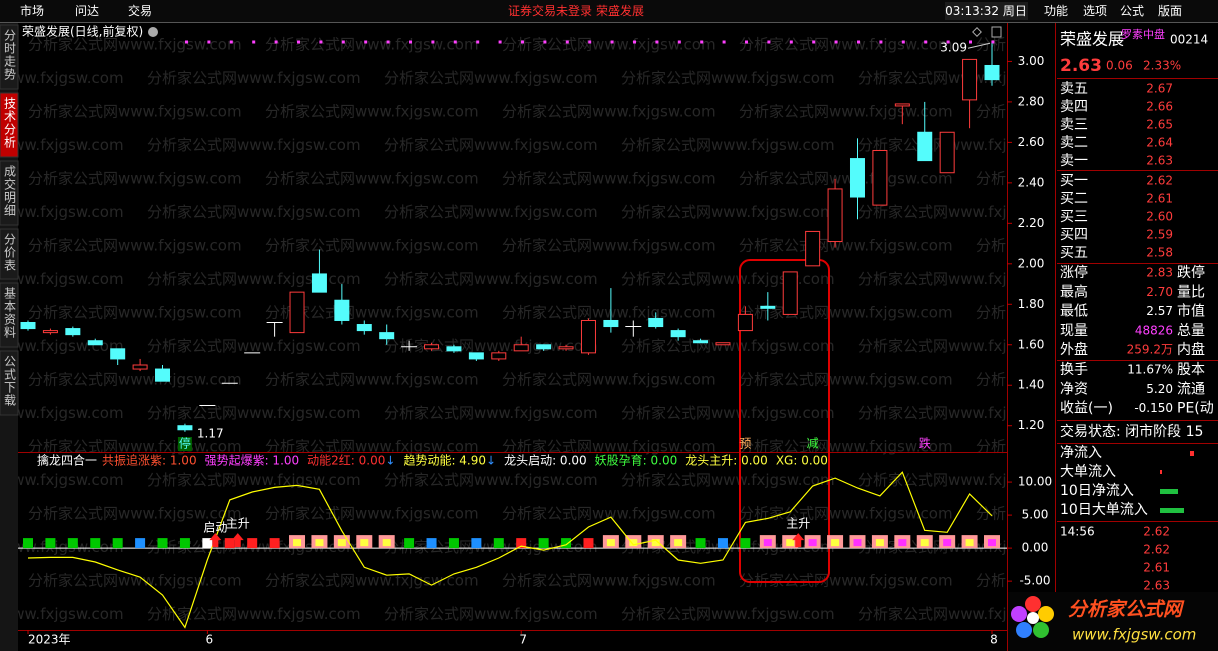 The height and width of the screenshot is (651, 1218). What do you see at coordinates (1159, 107) in the screenshot?
I see `book-price: 2.66` at bounding box center [1159, 107].